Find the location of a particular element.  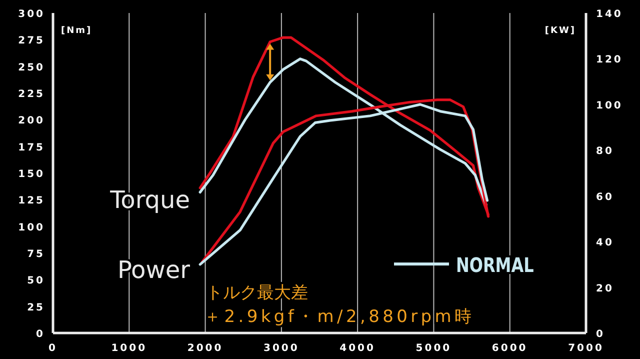

y2-axis-title: [KW] is located at coordinates (560, 31).